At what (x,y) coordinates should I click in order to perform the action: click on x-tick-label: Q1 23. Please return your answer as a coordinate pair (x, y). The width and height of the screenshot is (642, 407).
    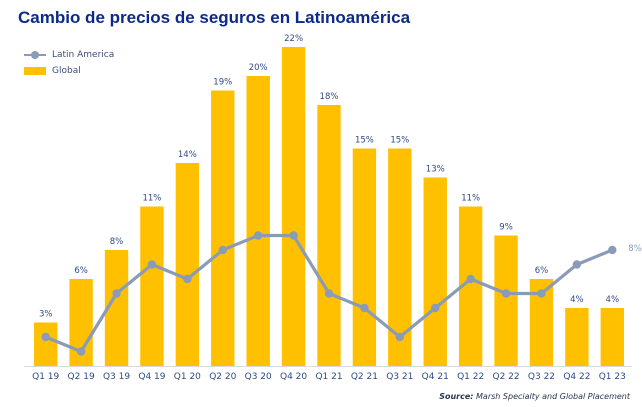
    Looking at the image, I should click on (612, 377).